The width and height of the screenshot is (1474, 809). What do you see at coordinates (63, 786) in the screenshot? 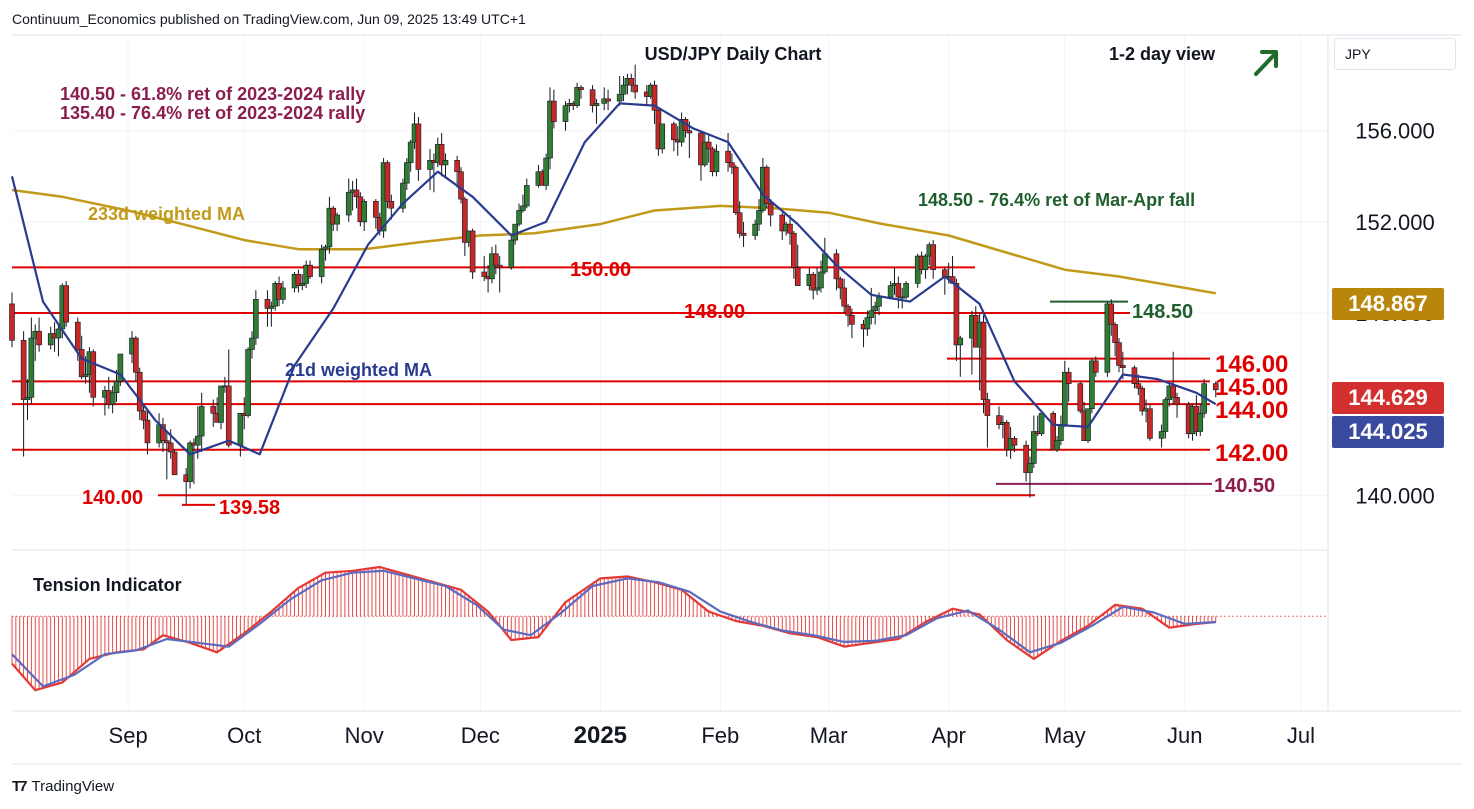
I see `tradingview-logo: T7 TradingView` at bounding box center [63, 786].